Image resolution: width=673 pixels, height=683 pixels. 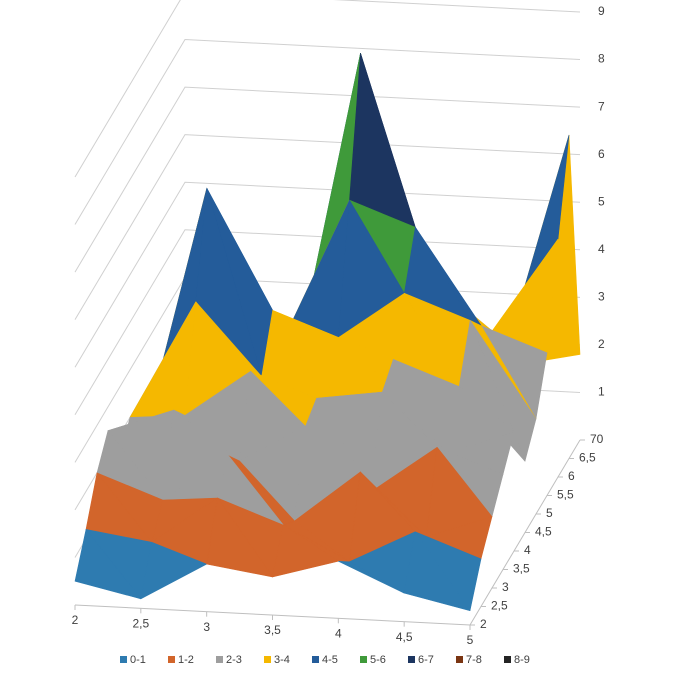 What do you see at coordinates (138, 660) in the screenshot?
I see `legend-label: 0-1` at bounding box center [138, 660].